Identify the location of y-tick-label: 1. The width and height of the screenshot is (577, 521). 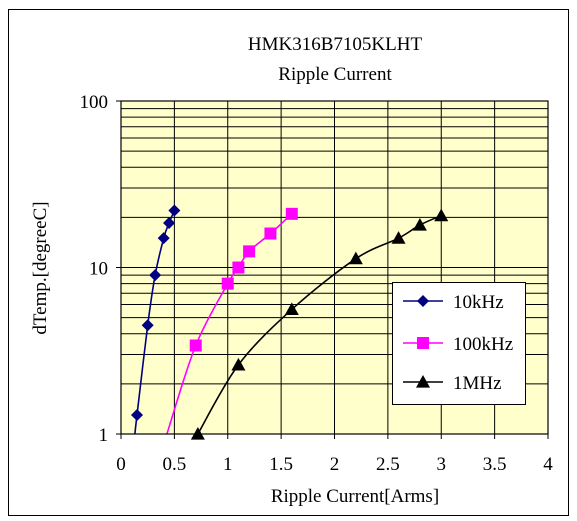
(104, 435).